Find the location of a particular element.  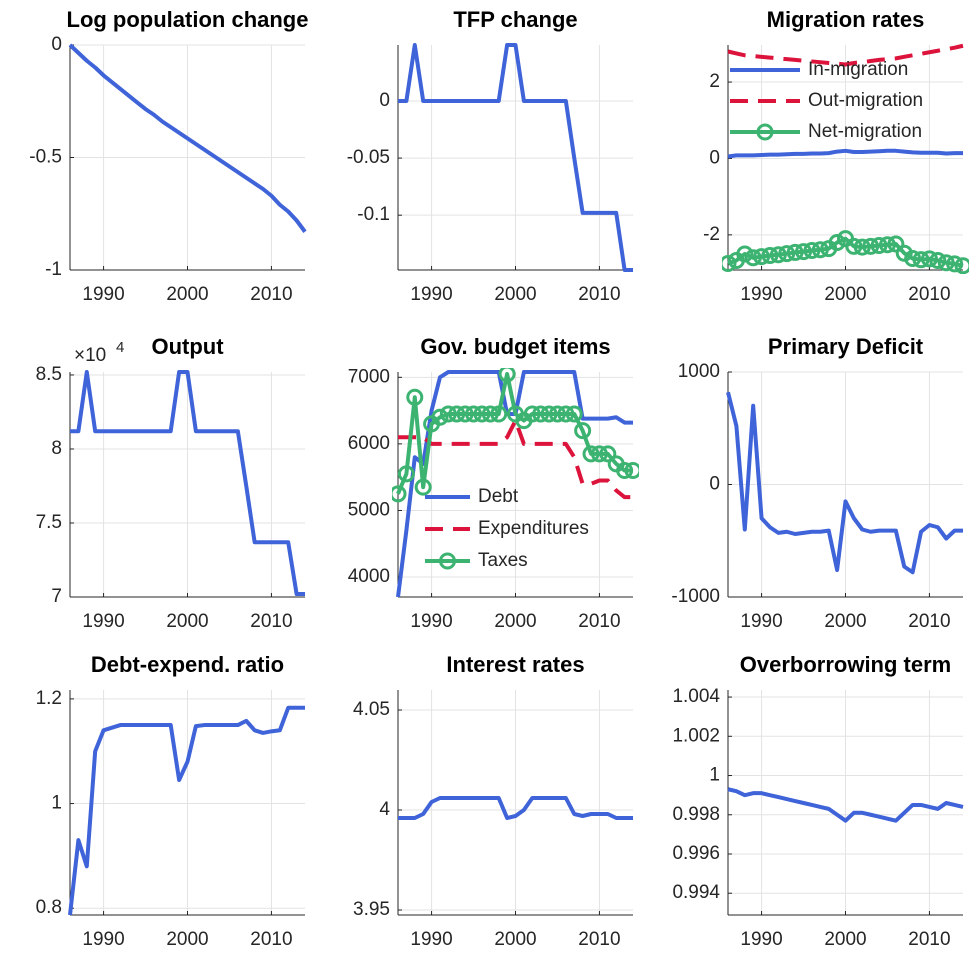

chart-title: Output is located at coordinates (187, 346).